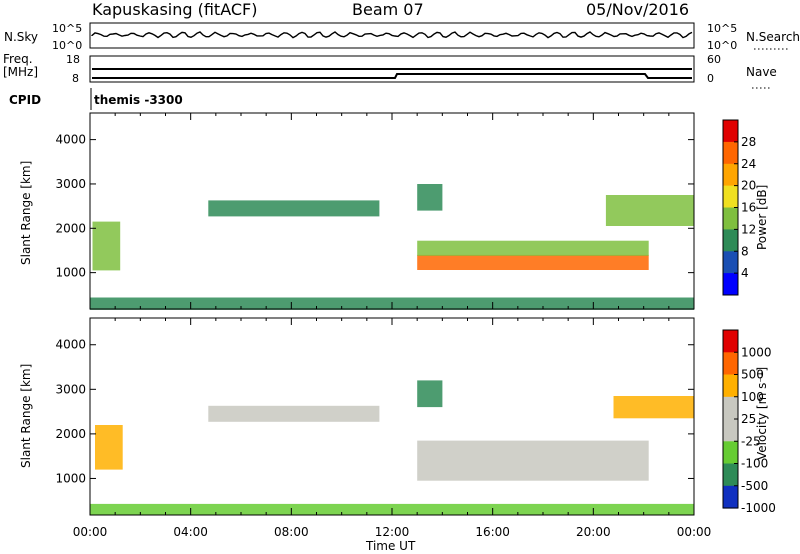  What do you see at coordinates (20, 72) in the screenshot?
I see `freq-unit: [MHz]` at bounding box center [20, 72].